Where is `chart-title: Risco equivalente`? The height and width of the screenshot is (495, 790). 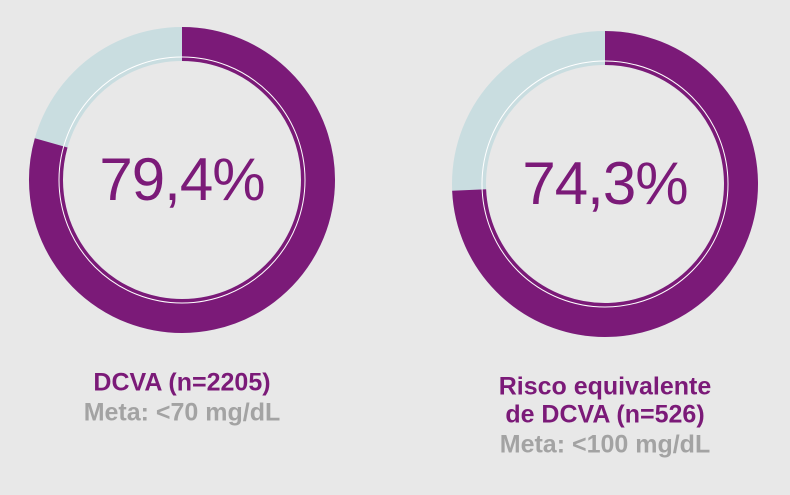 chart-title: Risco equivalente is located at coordinates (605, 387).